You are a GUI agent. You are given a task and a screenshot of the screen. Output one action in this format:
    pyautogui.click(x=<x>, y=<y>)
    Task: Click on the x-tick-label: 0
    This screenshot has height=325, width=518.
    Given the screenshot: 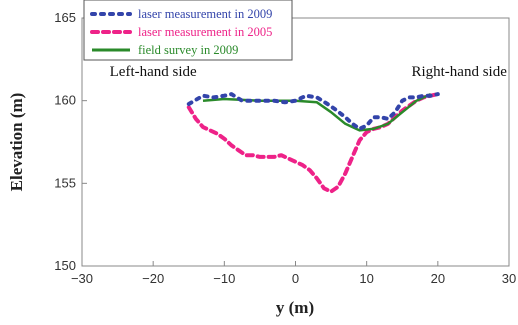 What is the action you would take?
    pyautogui.click(x=295, y=278)
    